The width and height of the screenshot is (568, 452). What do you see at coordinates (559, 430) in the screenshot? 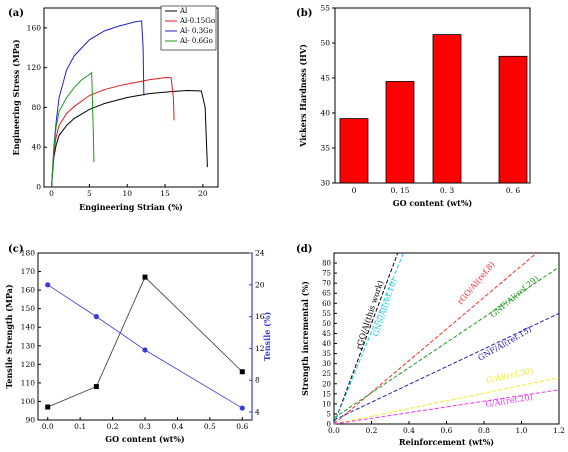
I see `x-tick-label: 1.2` at bounding box center [559, 430].